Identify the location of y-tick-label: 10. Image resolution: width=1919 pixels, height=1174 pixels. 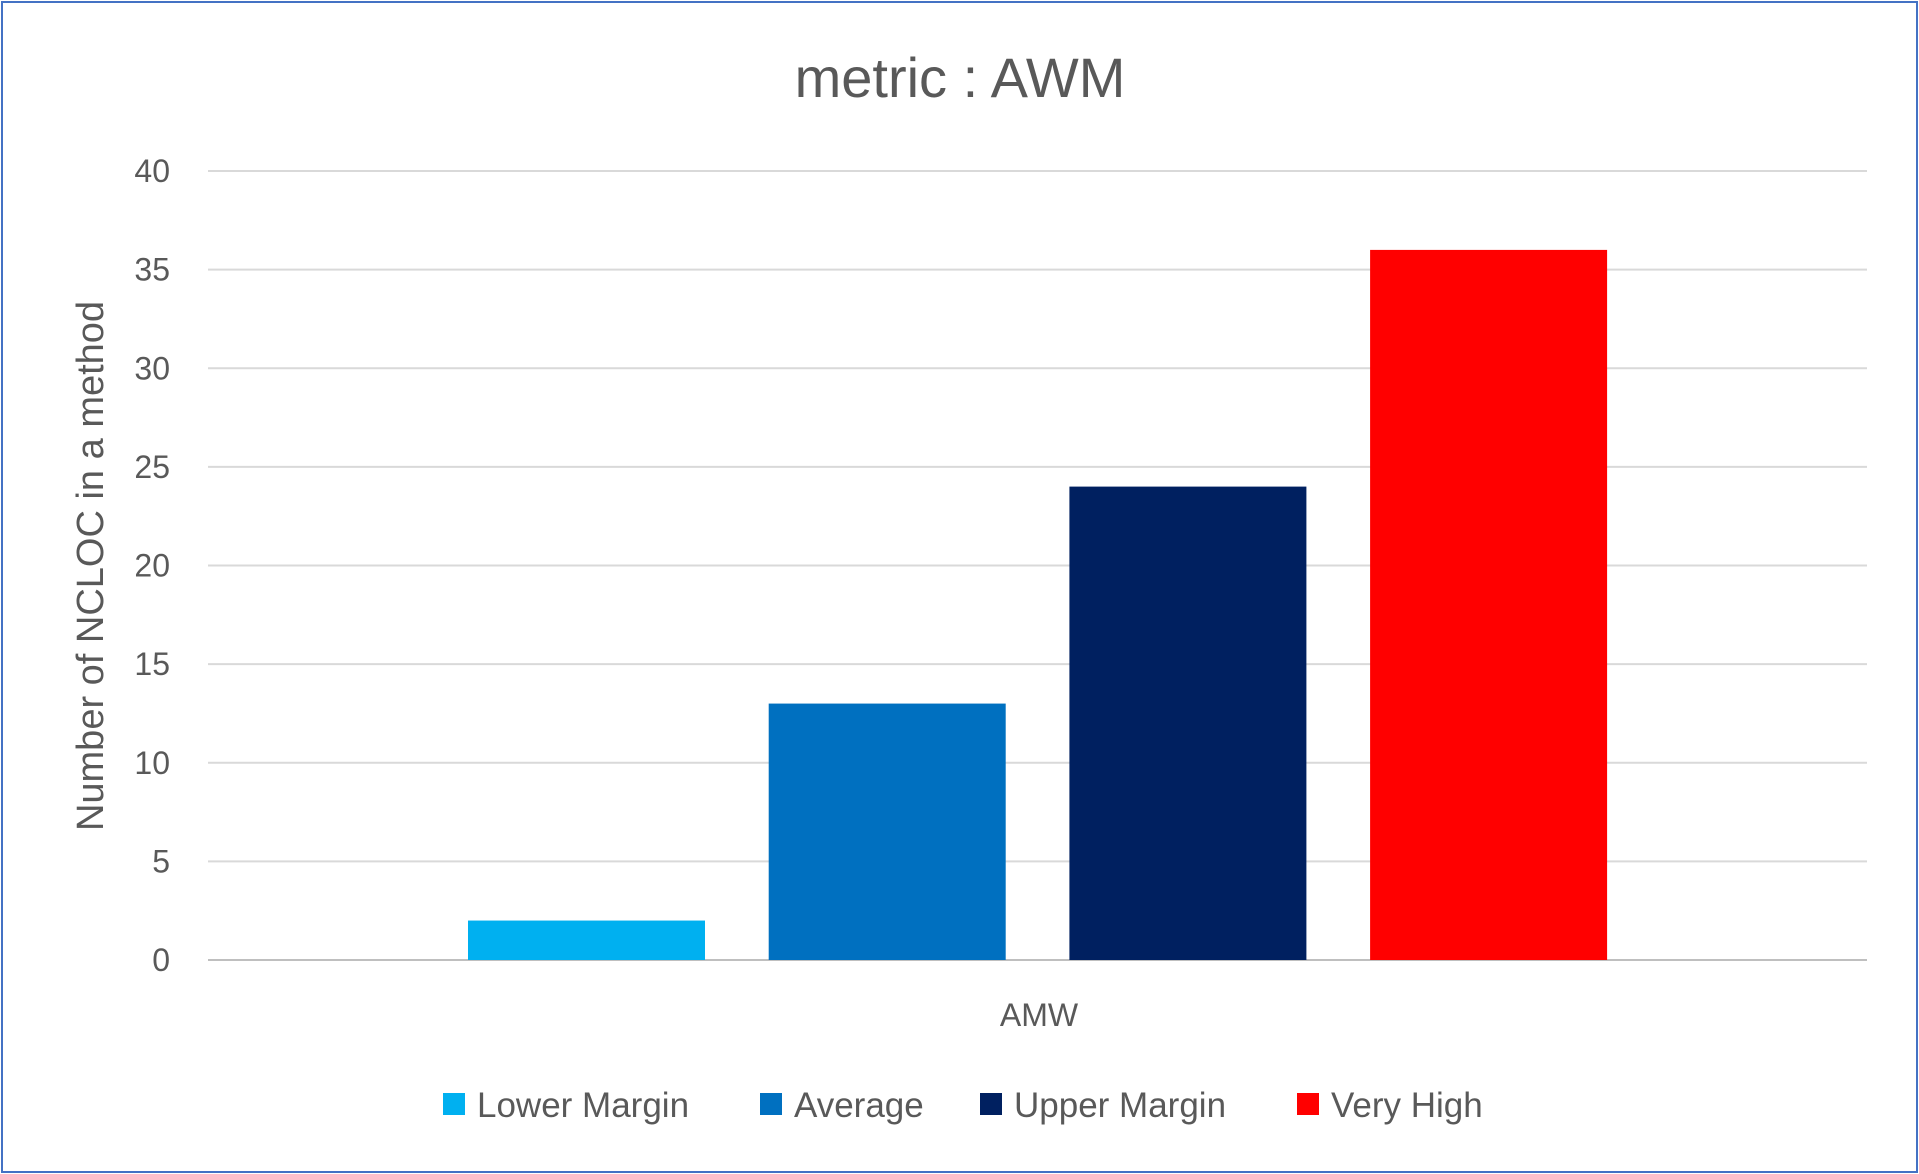
(152, 763).